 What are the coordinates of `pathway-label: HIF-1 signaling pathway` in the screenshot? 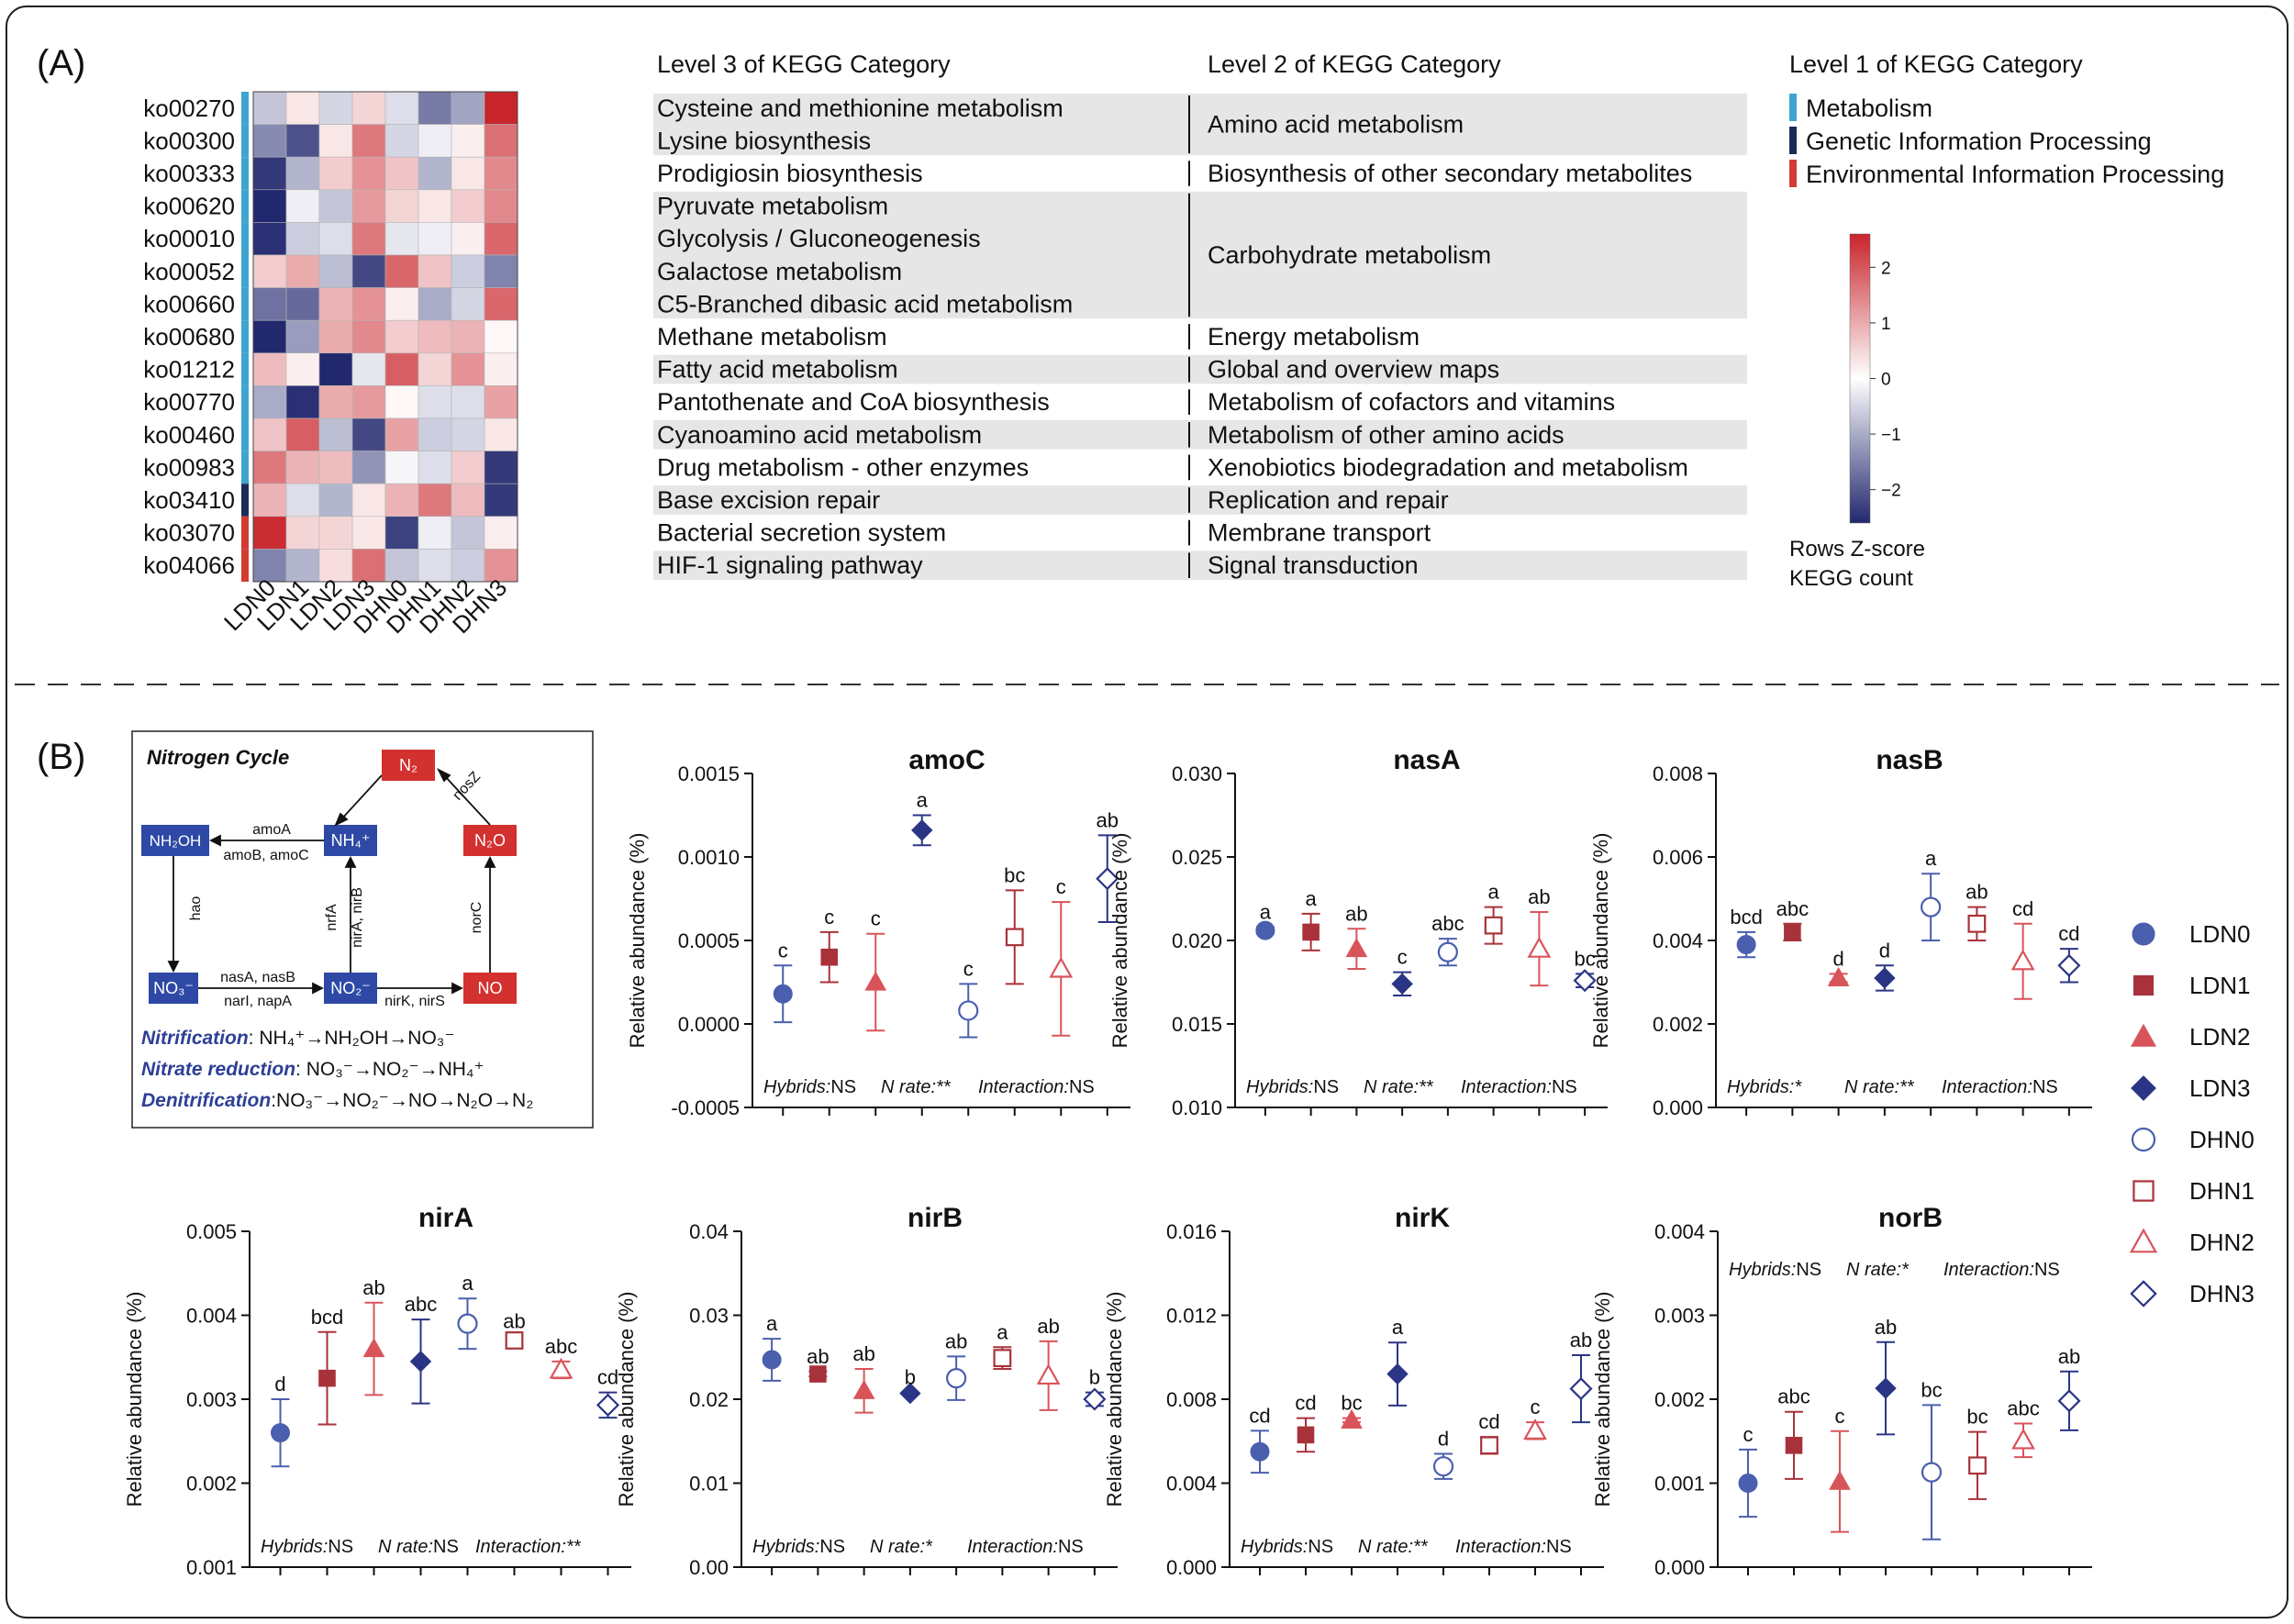 It's located at (790, 565).